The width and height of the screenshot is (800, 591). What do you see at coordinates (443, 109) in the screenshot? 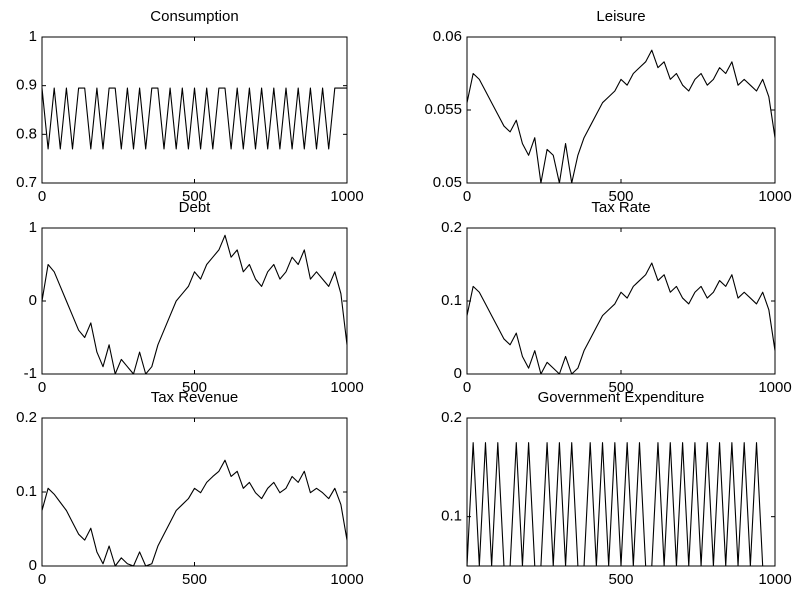
I see `y-tick-label: 0.055` at bounding box center [443, 109].